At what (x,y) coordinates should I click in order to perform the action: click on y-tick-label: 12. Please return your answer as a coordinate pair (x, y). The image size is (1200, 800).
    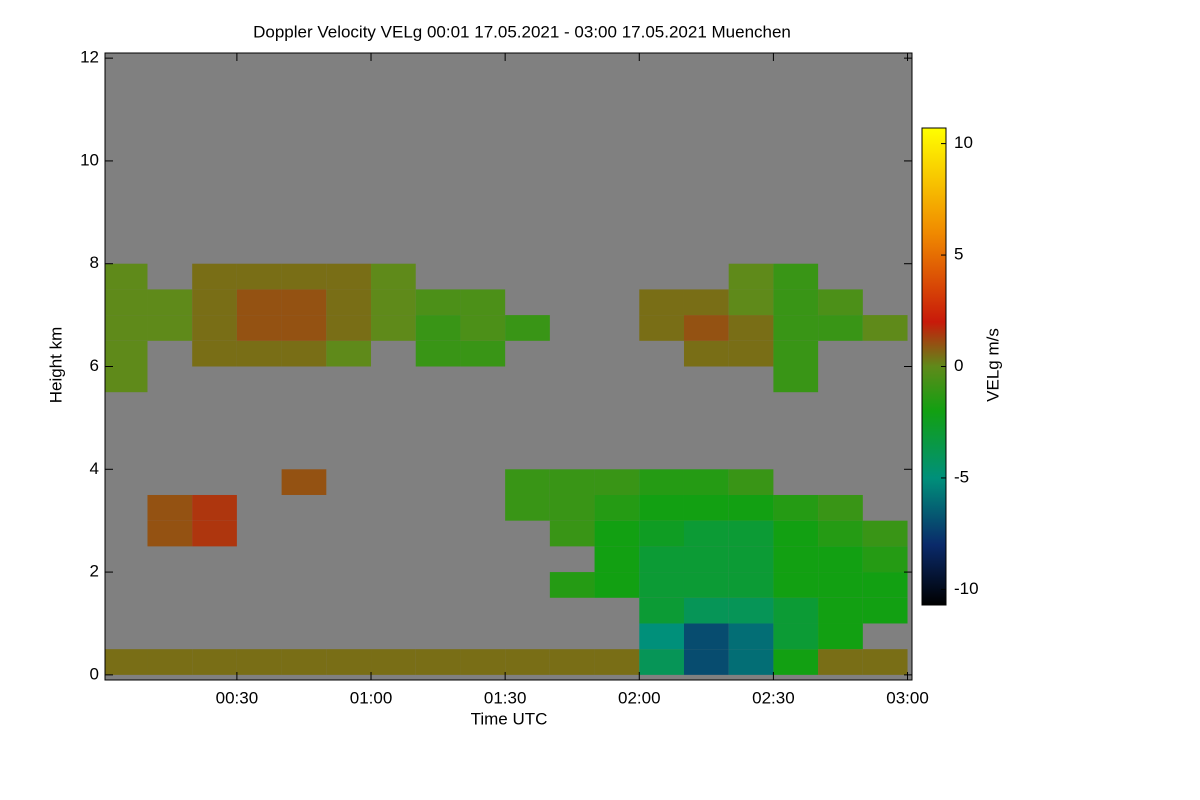
    Looking at the image, I should click on (89, 57).